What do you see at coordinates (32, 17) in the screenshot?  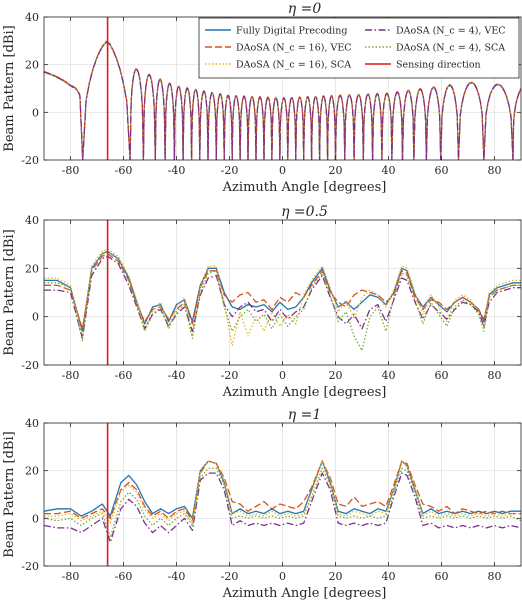 I see `panel-0-ytick-label: 40` at bounding box center [32, 17].